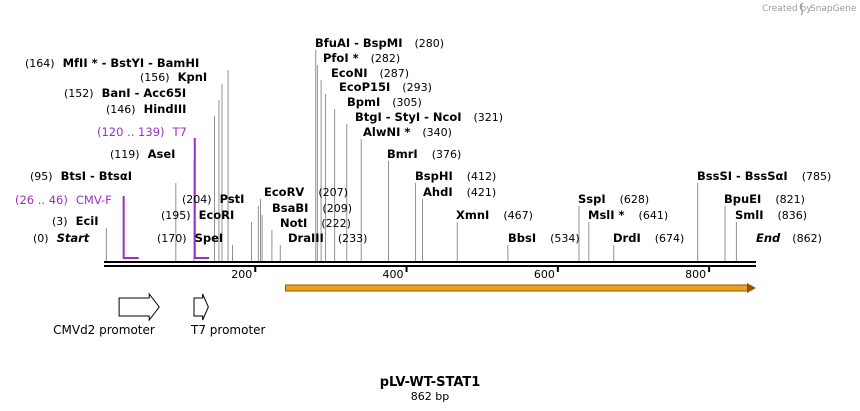 The width and height of the screenshot is (860, 411). I want to click on svg-text:(0)Start: (0) Start, so click(61, 238).